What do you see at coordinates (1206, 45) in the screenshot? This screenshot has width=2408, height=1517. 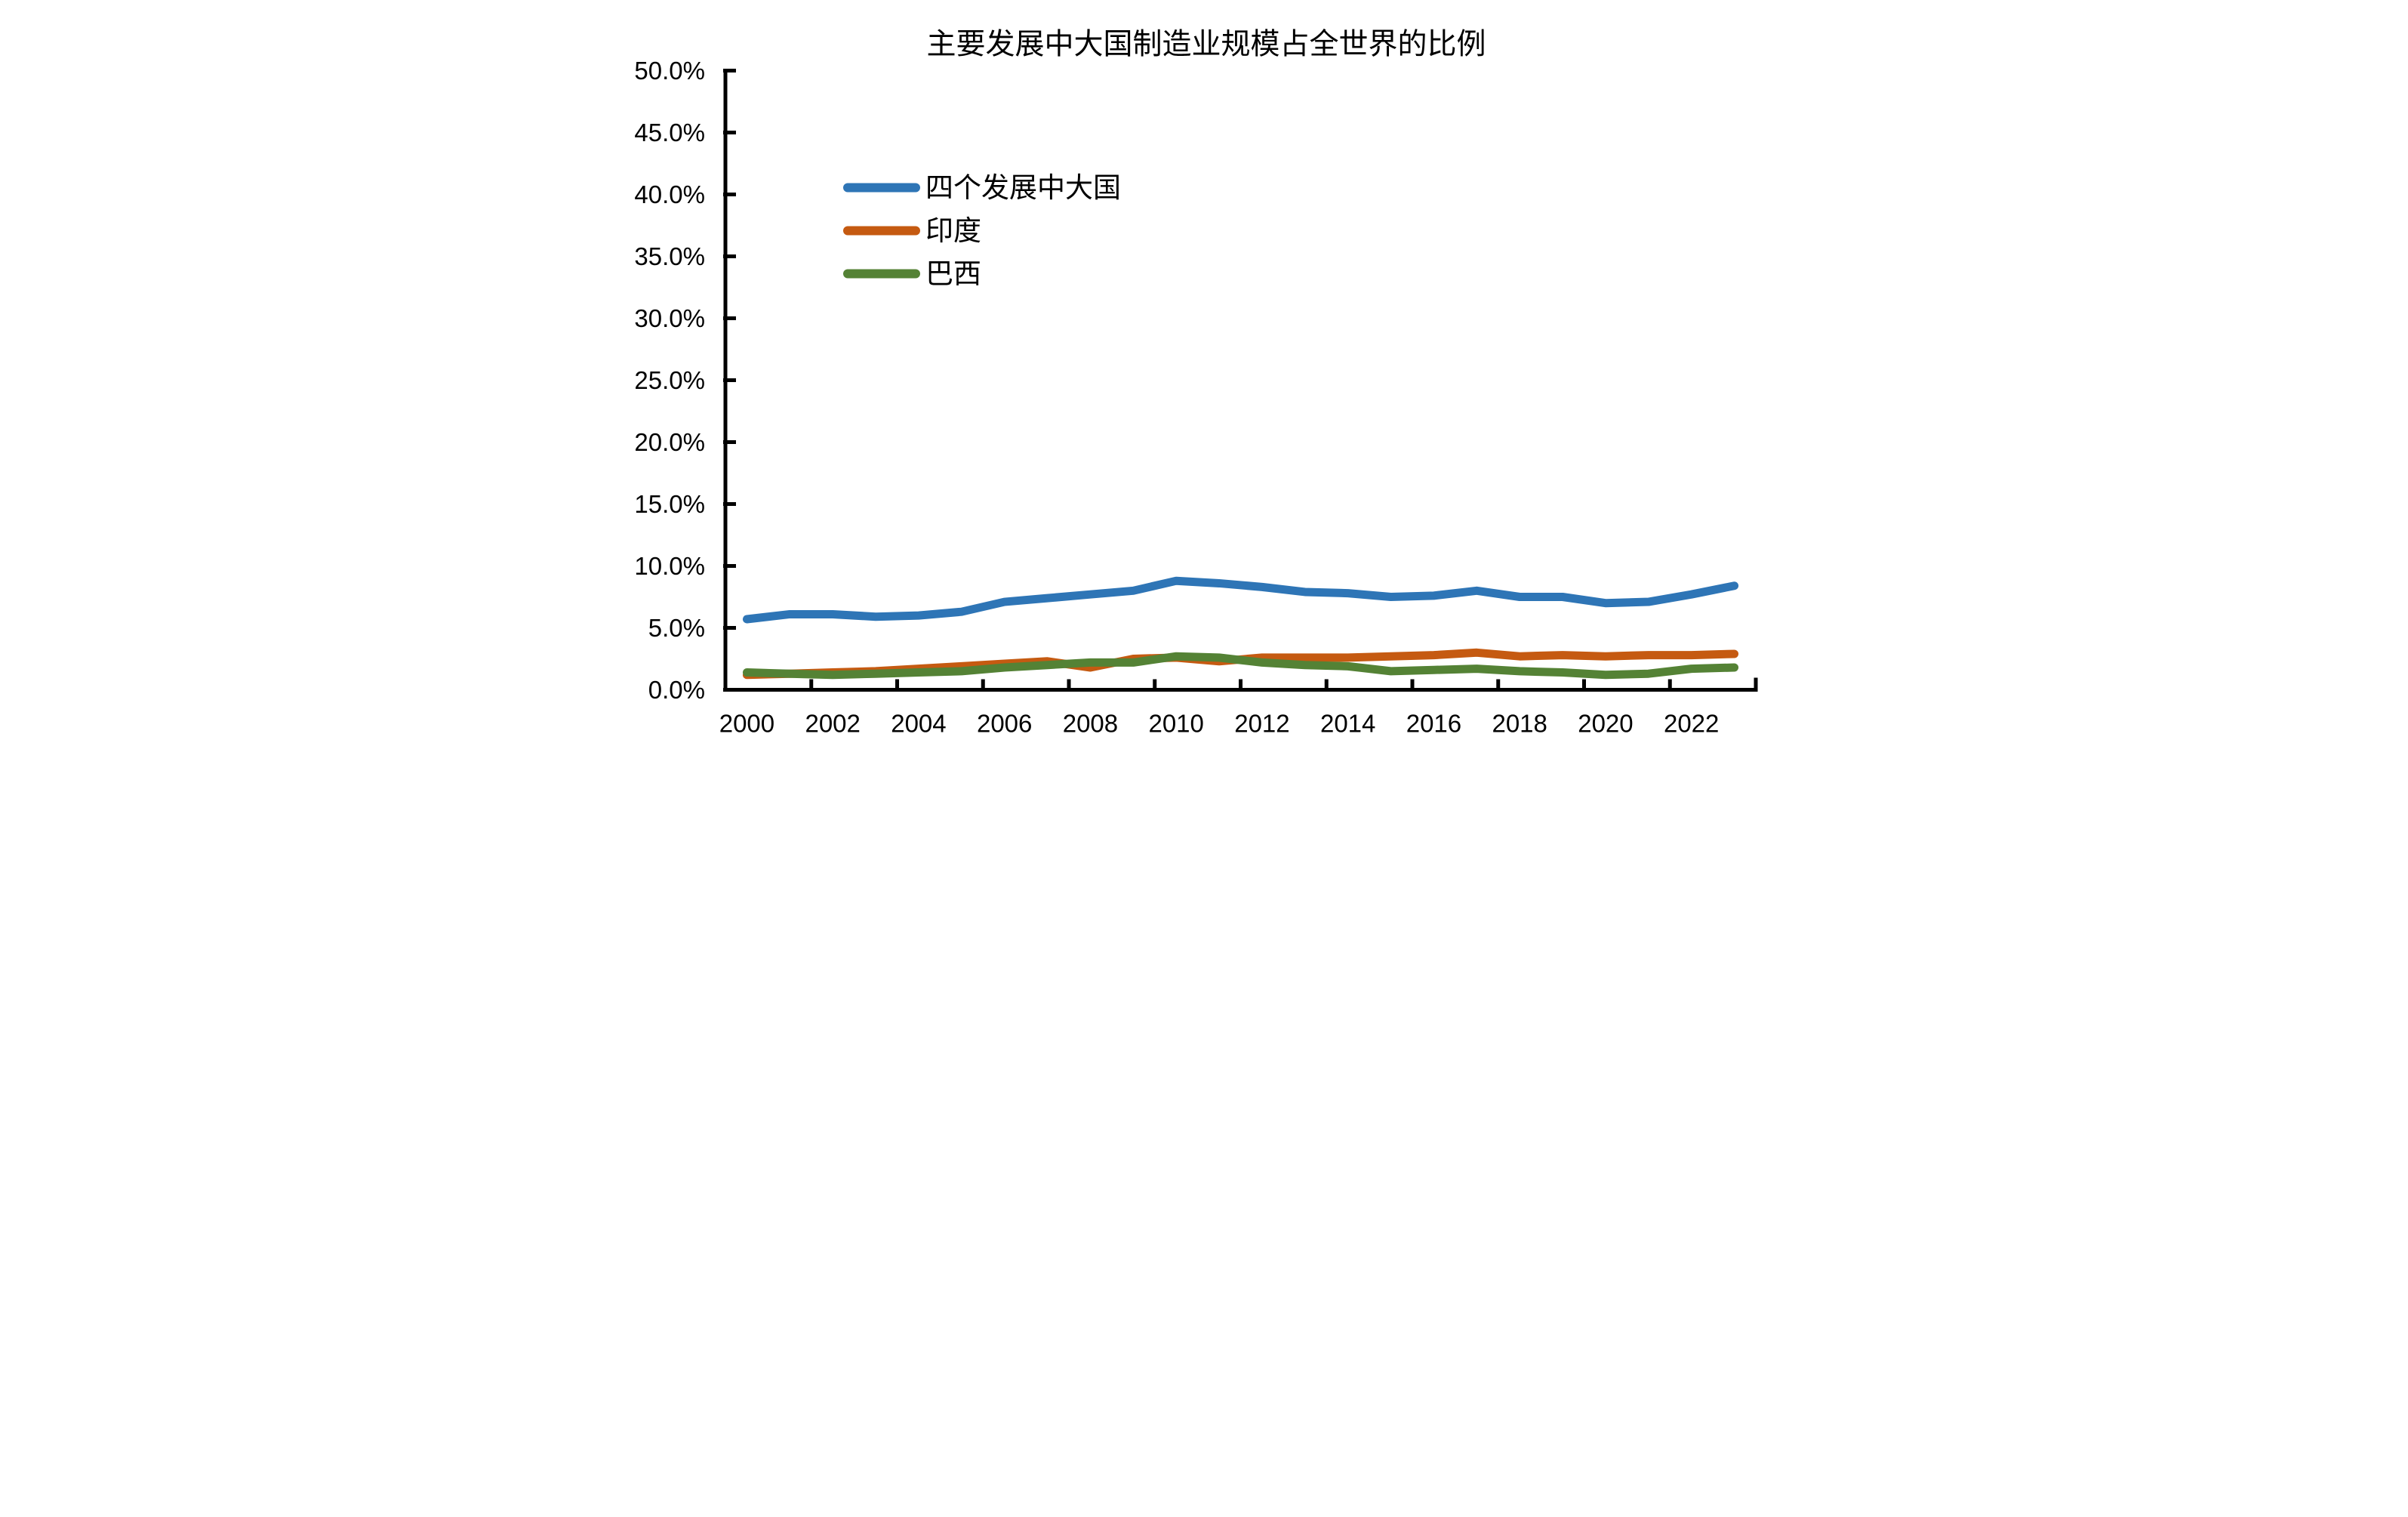 I see `chart-title: 主要发展中大国制造业规模占全世界的比例` at bounding box center [1206, 45].